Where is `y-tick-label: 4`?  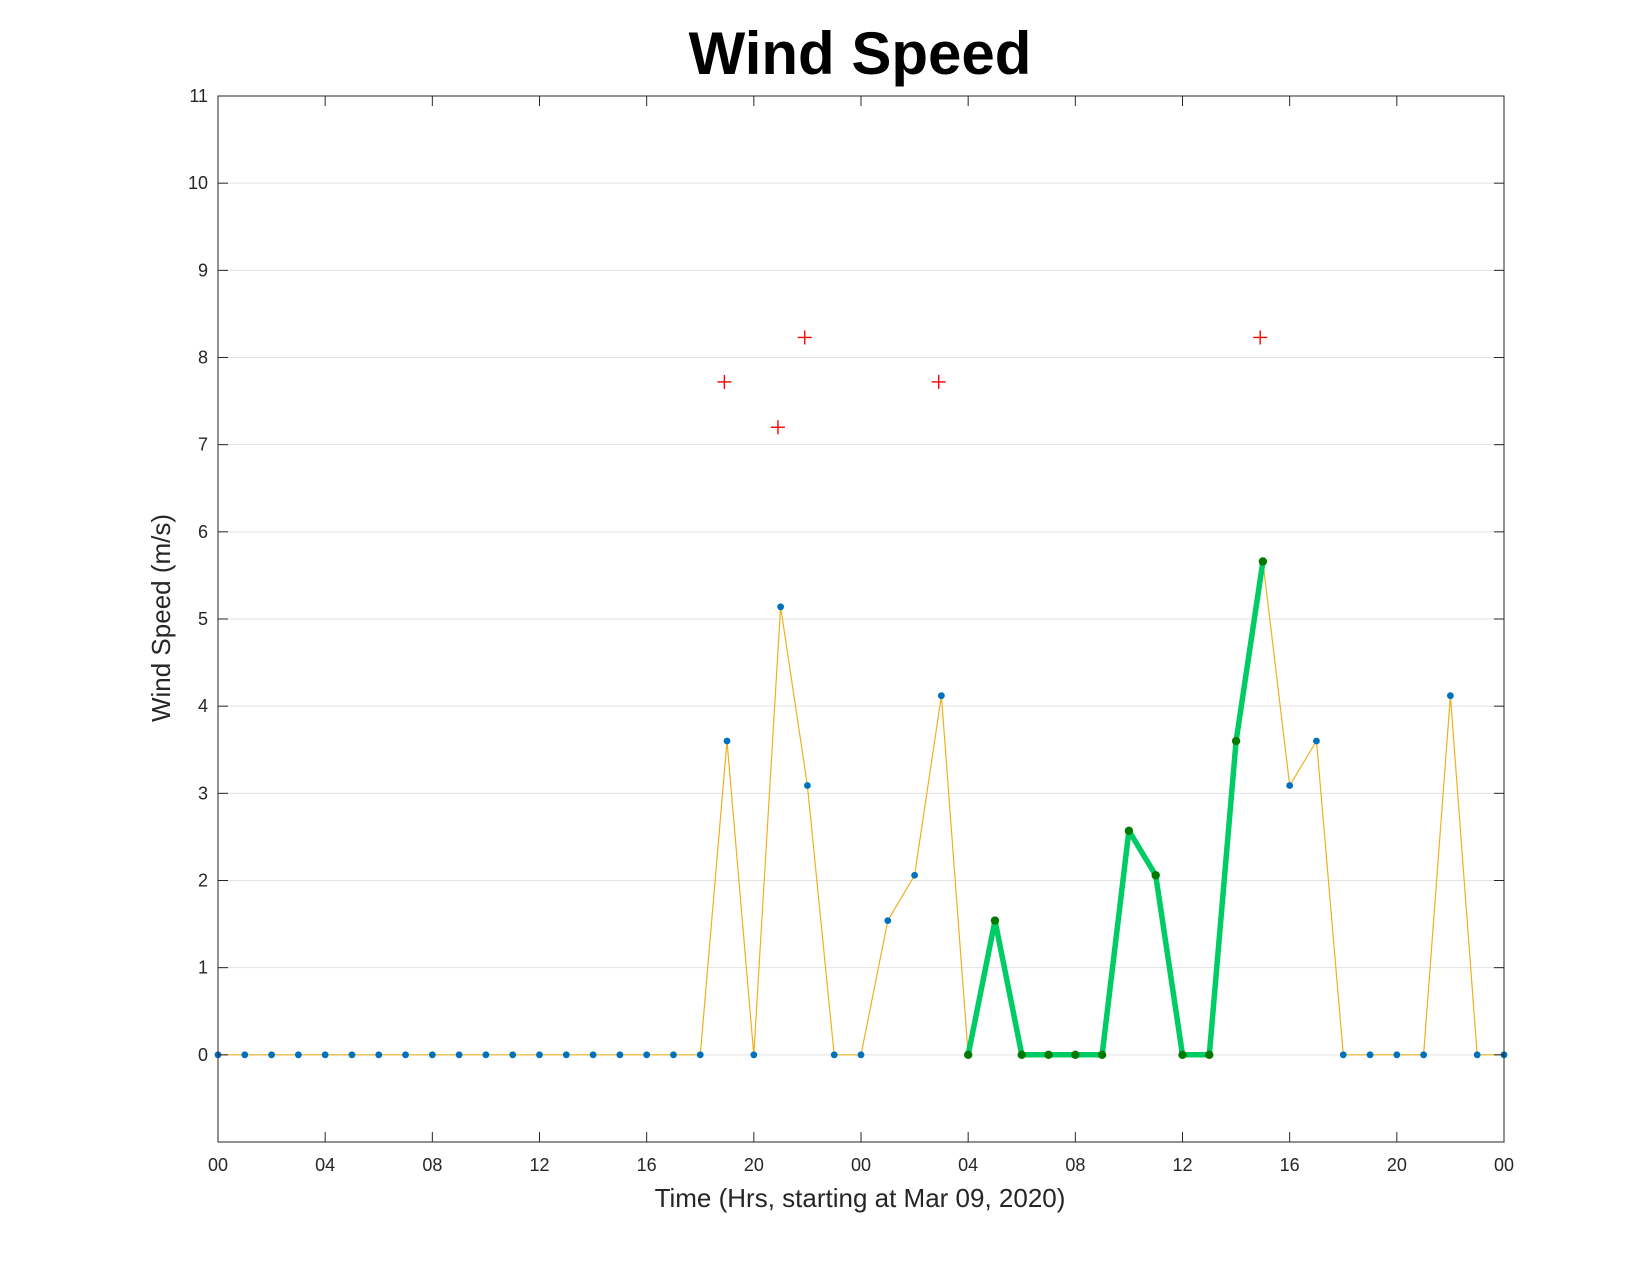
y-tick-label: 4 is located at coordinates (203, 706).